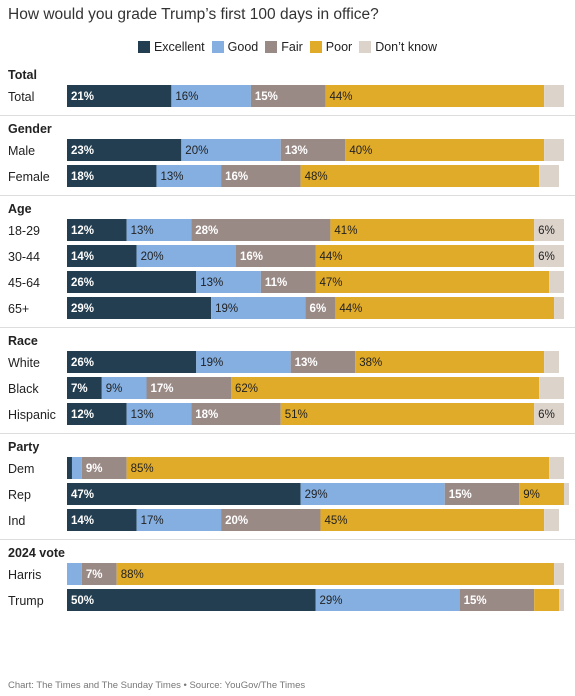  What do you see at coordinates (186, 97) in the screenshot?
I see `data-label: 16%` at bounding box center [186, 97].